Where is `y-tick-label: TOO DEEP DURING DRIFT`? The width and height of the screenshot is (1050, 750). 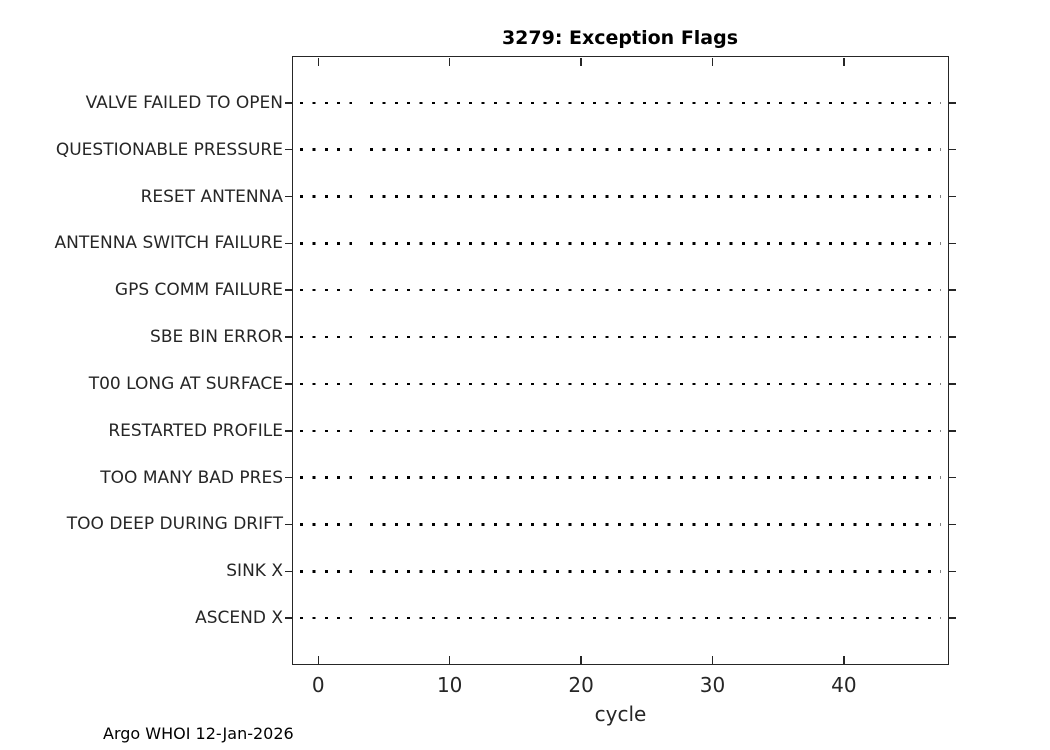 y-tick-label: TOO DEEP DURING DRIFT is located at coordinates (174, 524).